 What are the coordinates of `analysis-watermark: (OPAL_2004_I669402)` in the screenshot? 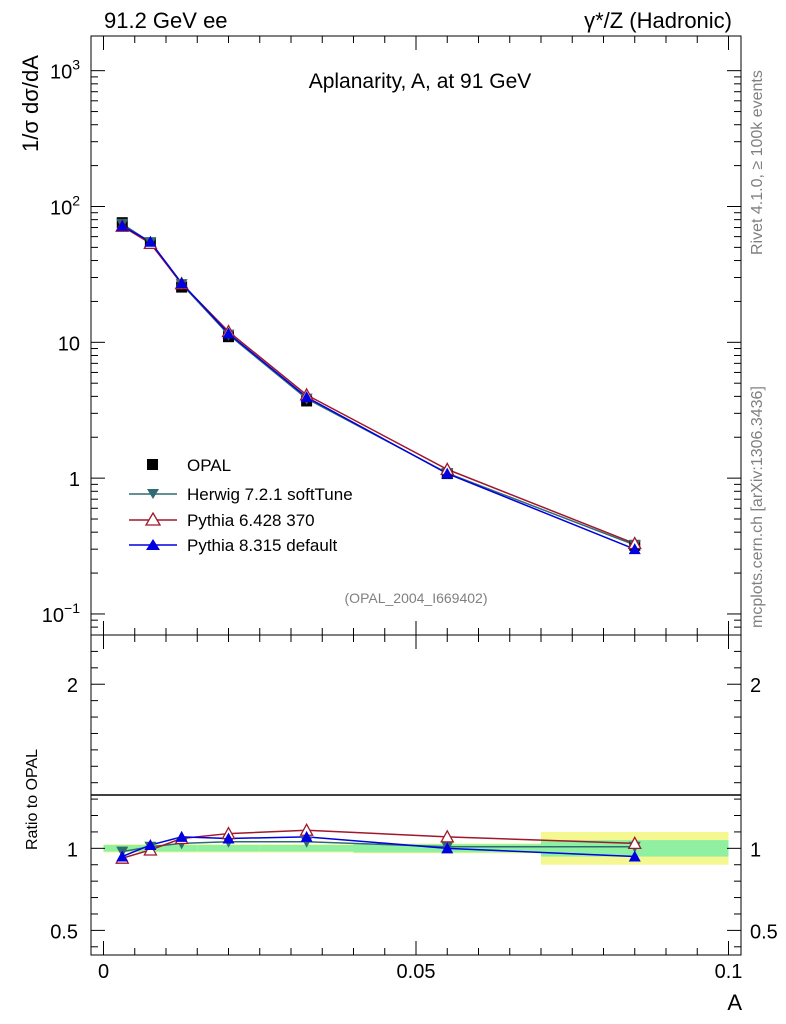 It's located at (416, 598).